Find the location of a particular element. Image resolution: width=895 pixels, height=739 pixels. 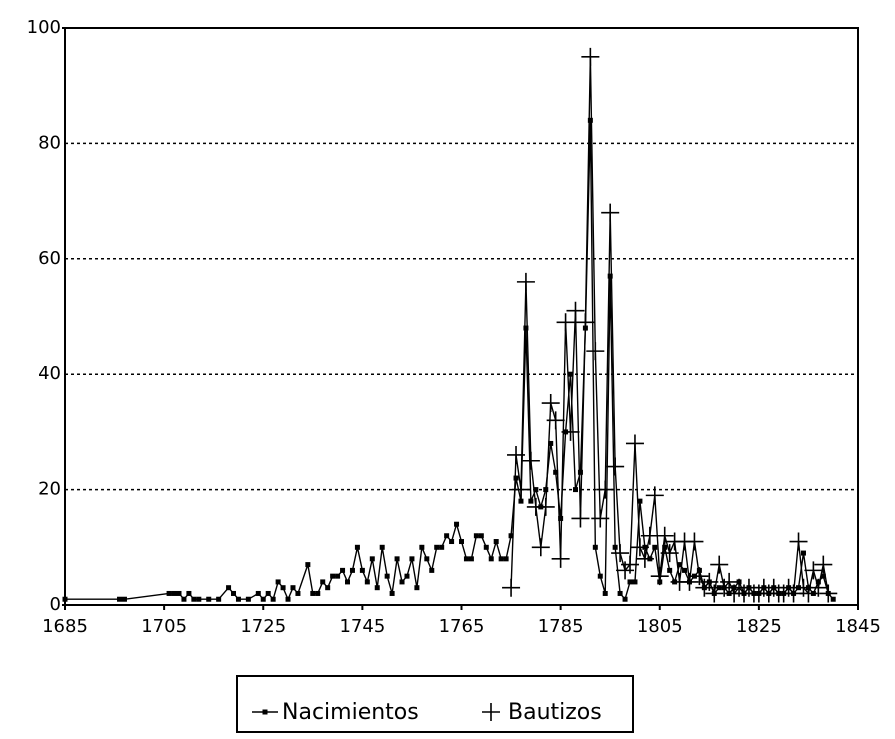

x-tick-label: 1705 is located at coordinates (164, 626).